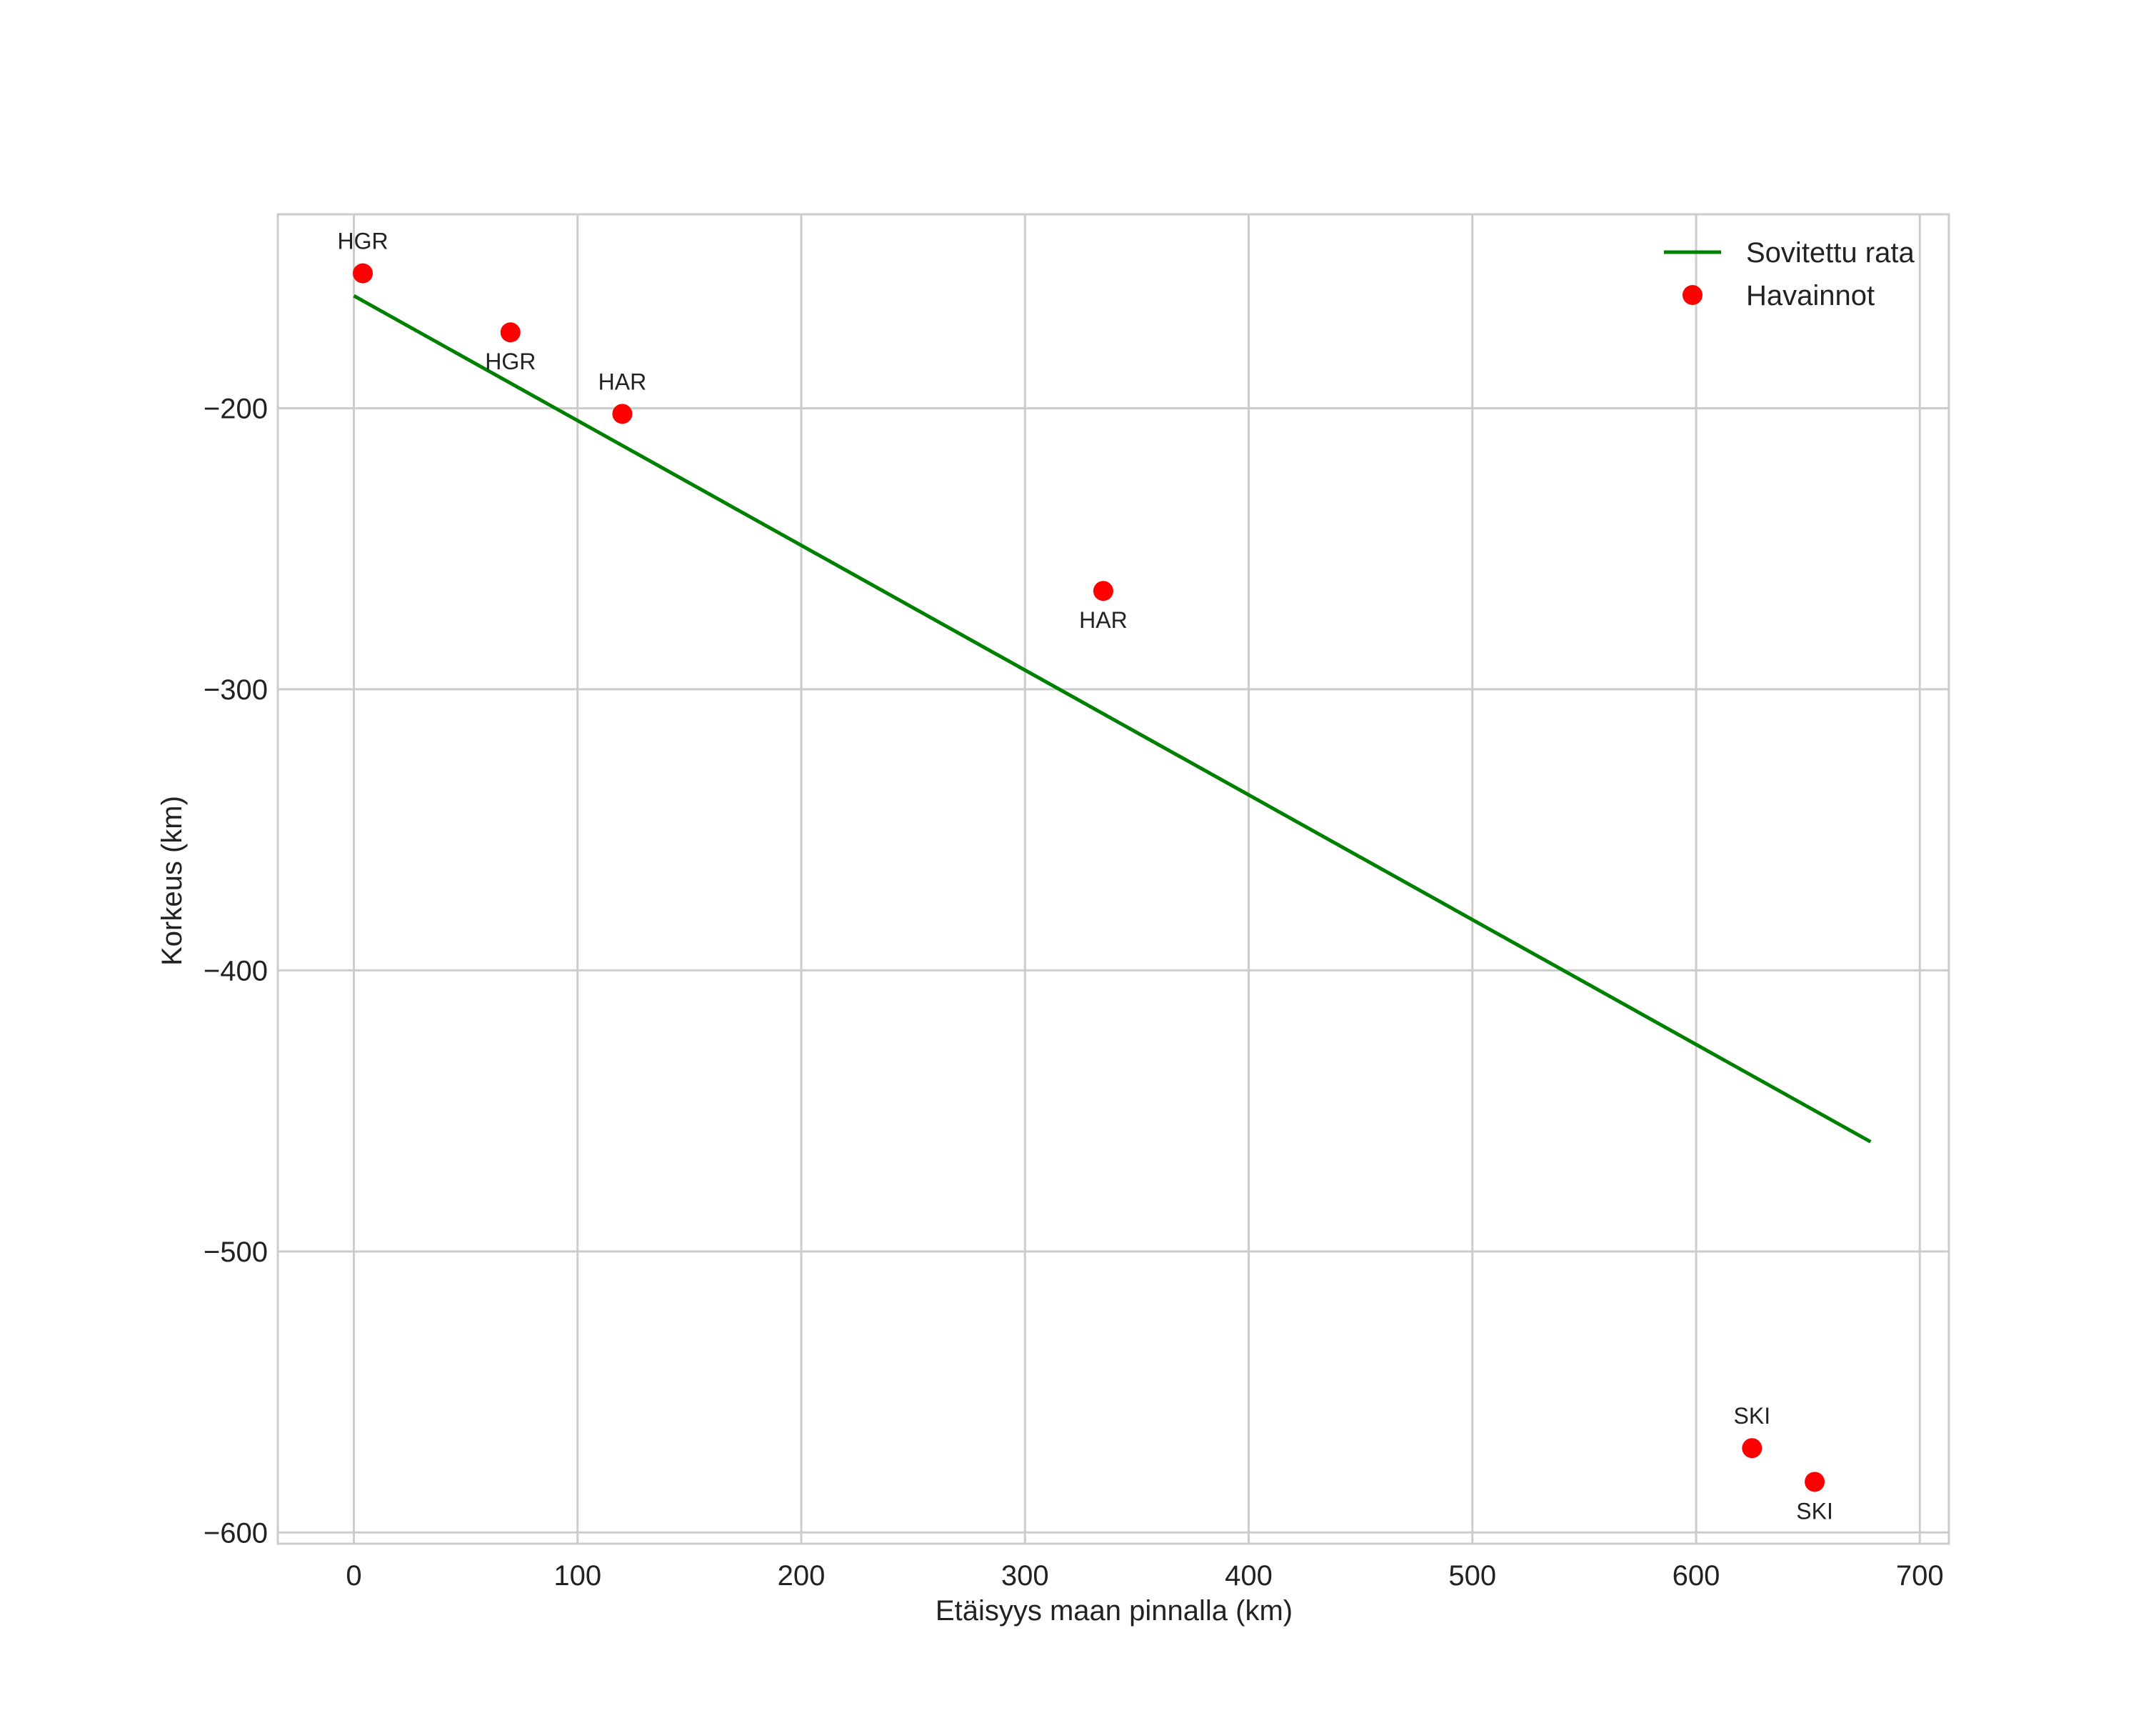 This screenshot has height=1728, width=2156. Describe the element at coordinates (1810, 295) in the screenshot. I see `legend-label: Havainnot` at that location.